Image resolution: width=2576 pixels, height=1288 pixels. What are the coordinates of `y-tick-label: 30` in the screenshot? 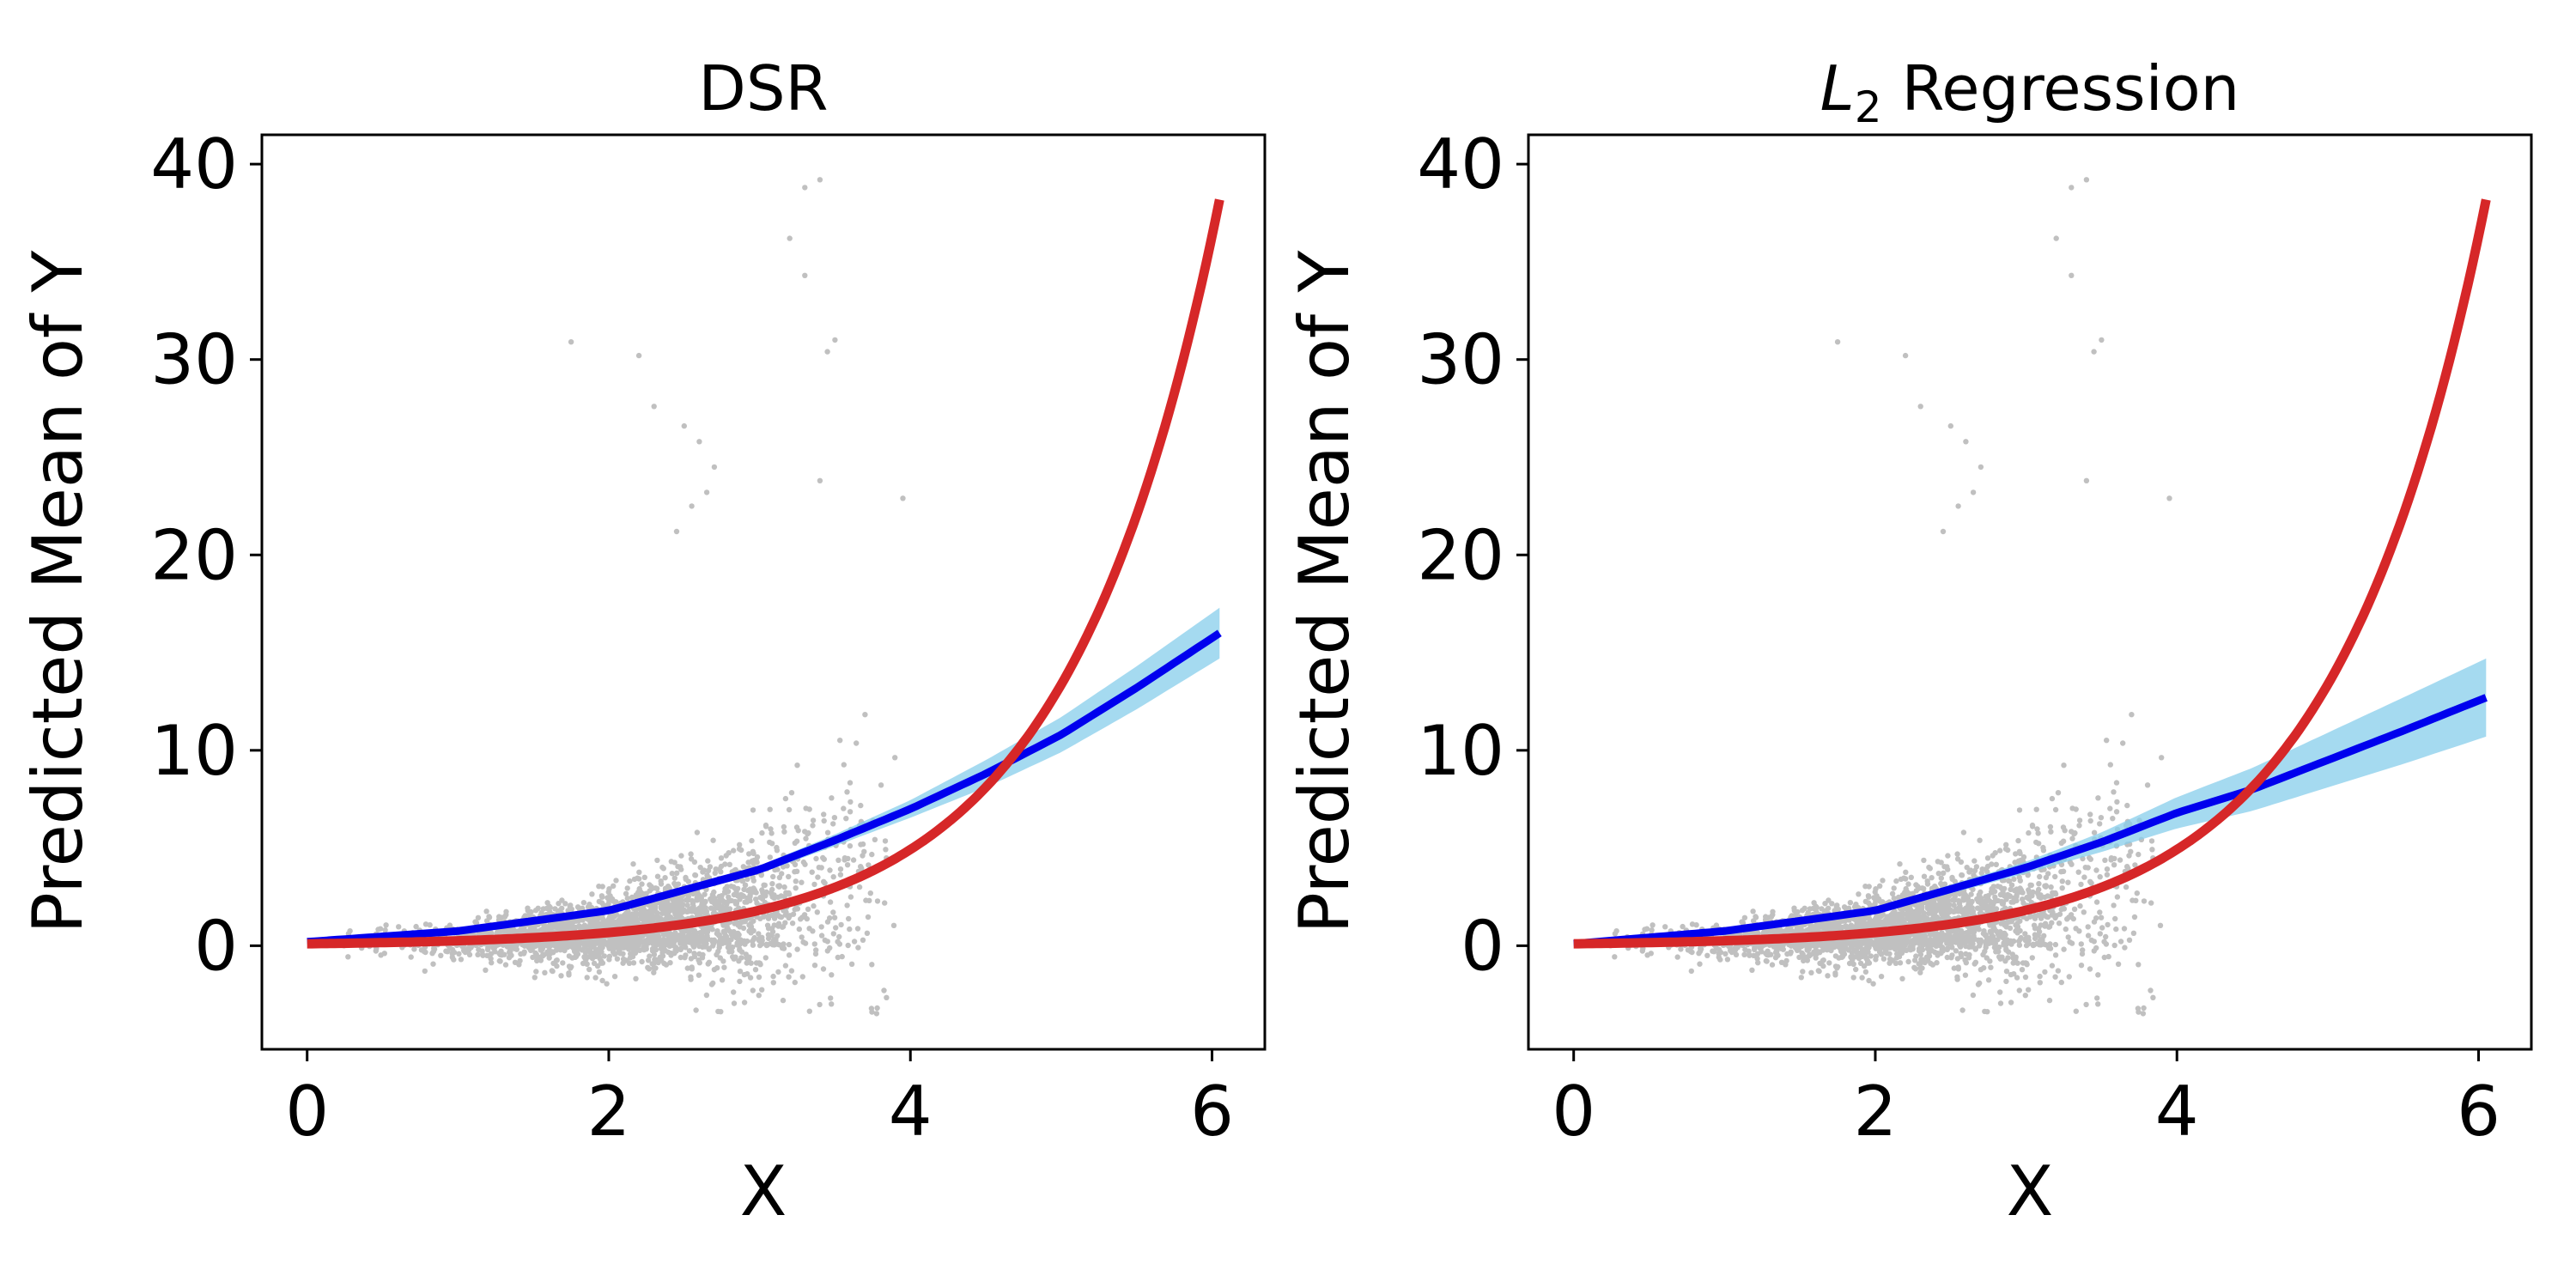 It's located at (194, 360).